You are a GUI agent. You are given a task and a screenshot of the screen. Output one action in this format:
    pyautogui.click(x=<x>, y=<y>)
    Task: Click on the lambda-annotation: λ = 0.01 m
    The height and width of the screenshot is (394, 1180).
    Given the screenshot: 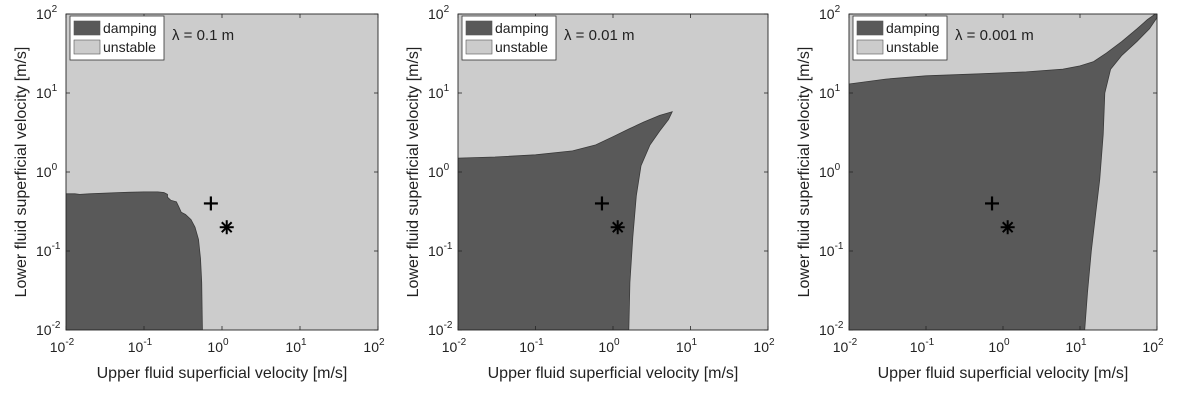 What is the action you would take?
    pyautogui.click(x=599, y=35)
    